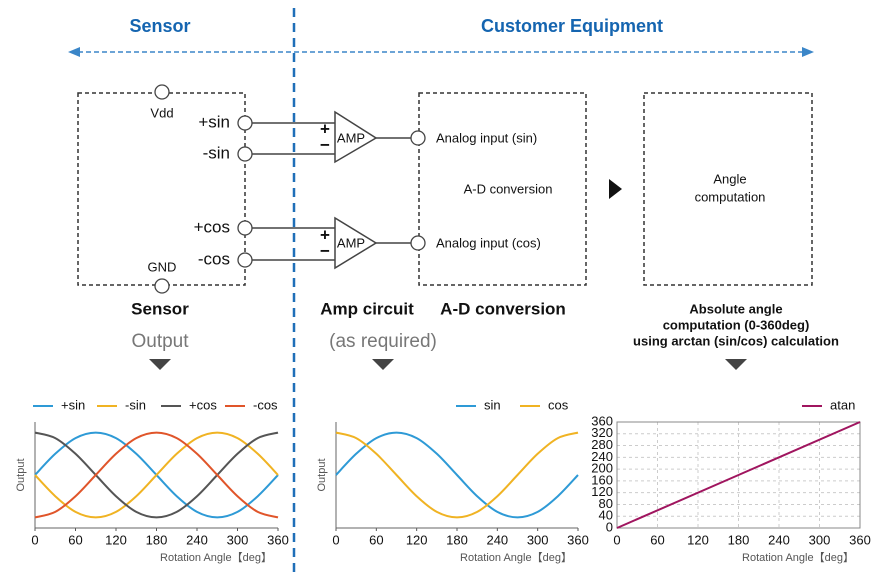  I want to click on legend-label: -sin, so click(135, 404).